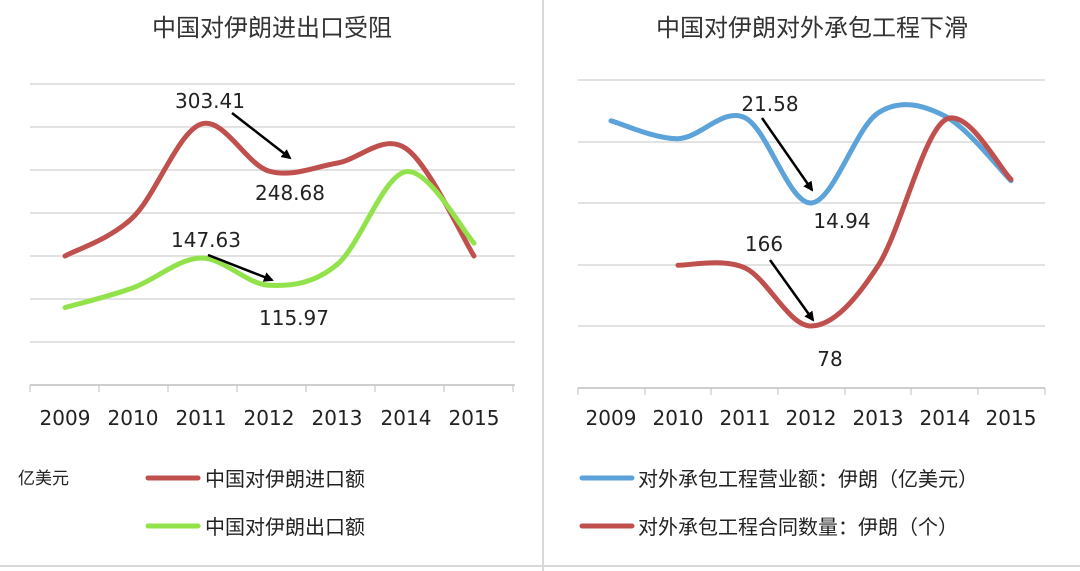 This screenshot has width=1080, height=571. I want to click on right-x-ticks: 2009 2010 2011 2012 2013 2014 2015, so click(811, 409).